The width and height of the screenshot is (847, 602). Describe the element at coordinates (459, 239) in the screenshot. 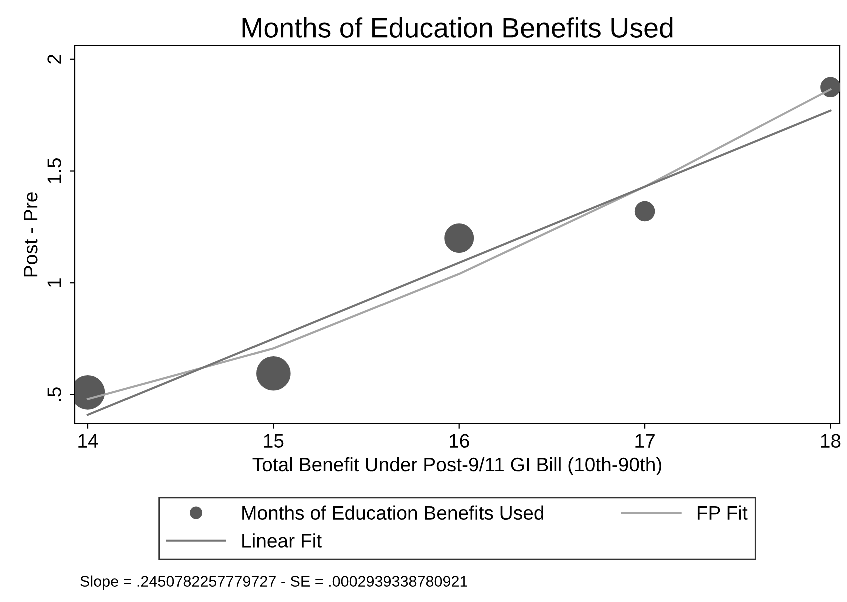

I see `point` at that location.